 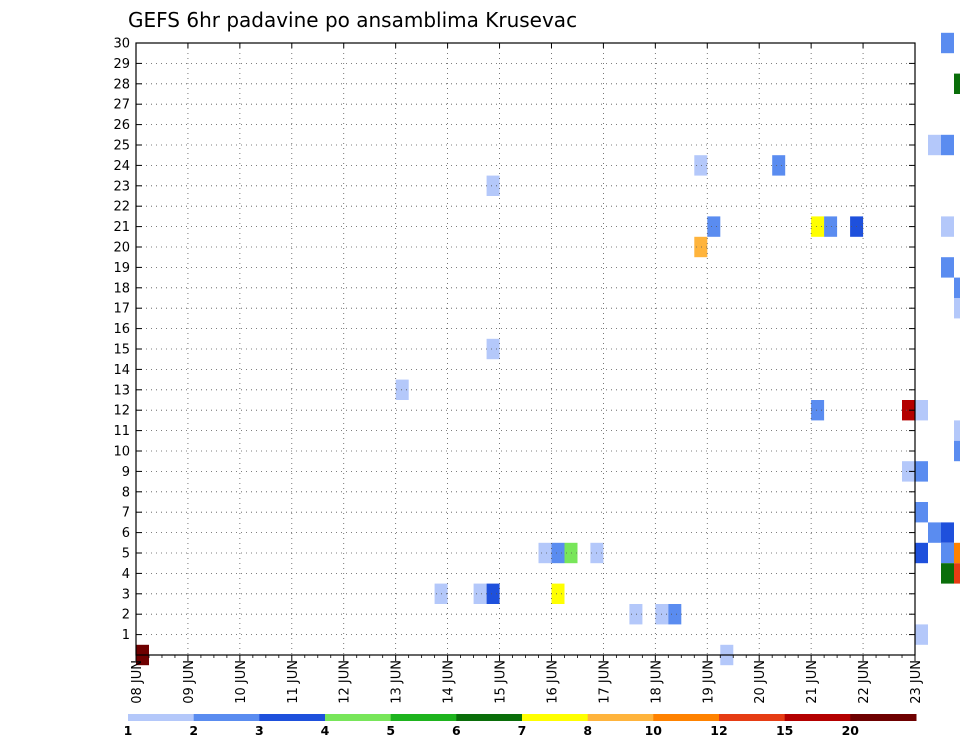 I want to click on x-tick-label: 21 JUN, so click(x=812, y=682).